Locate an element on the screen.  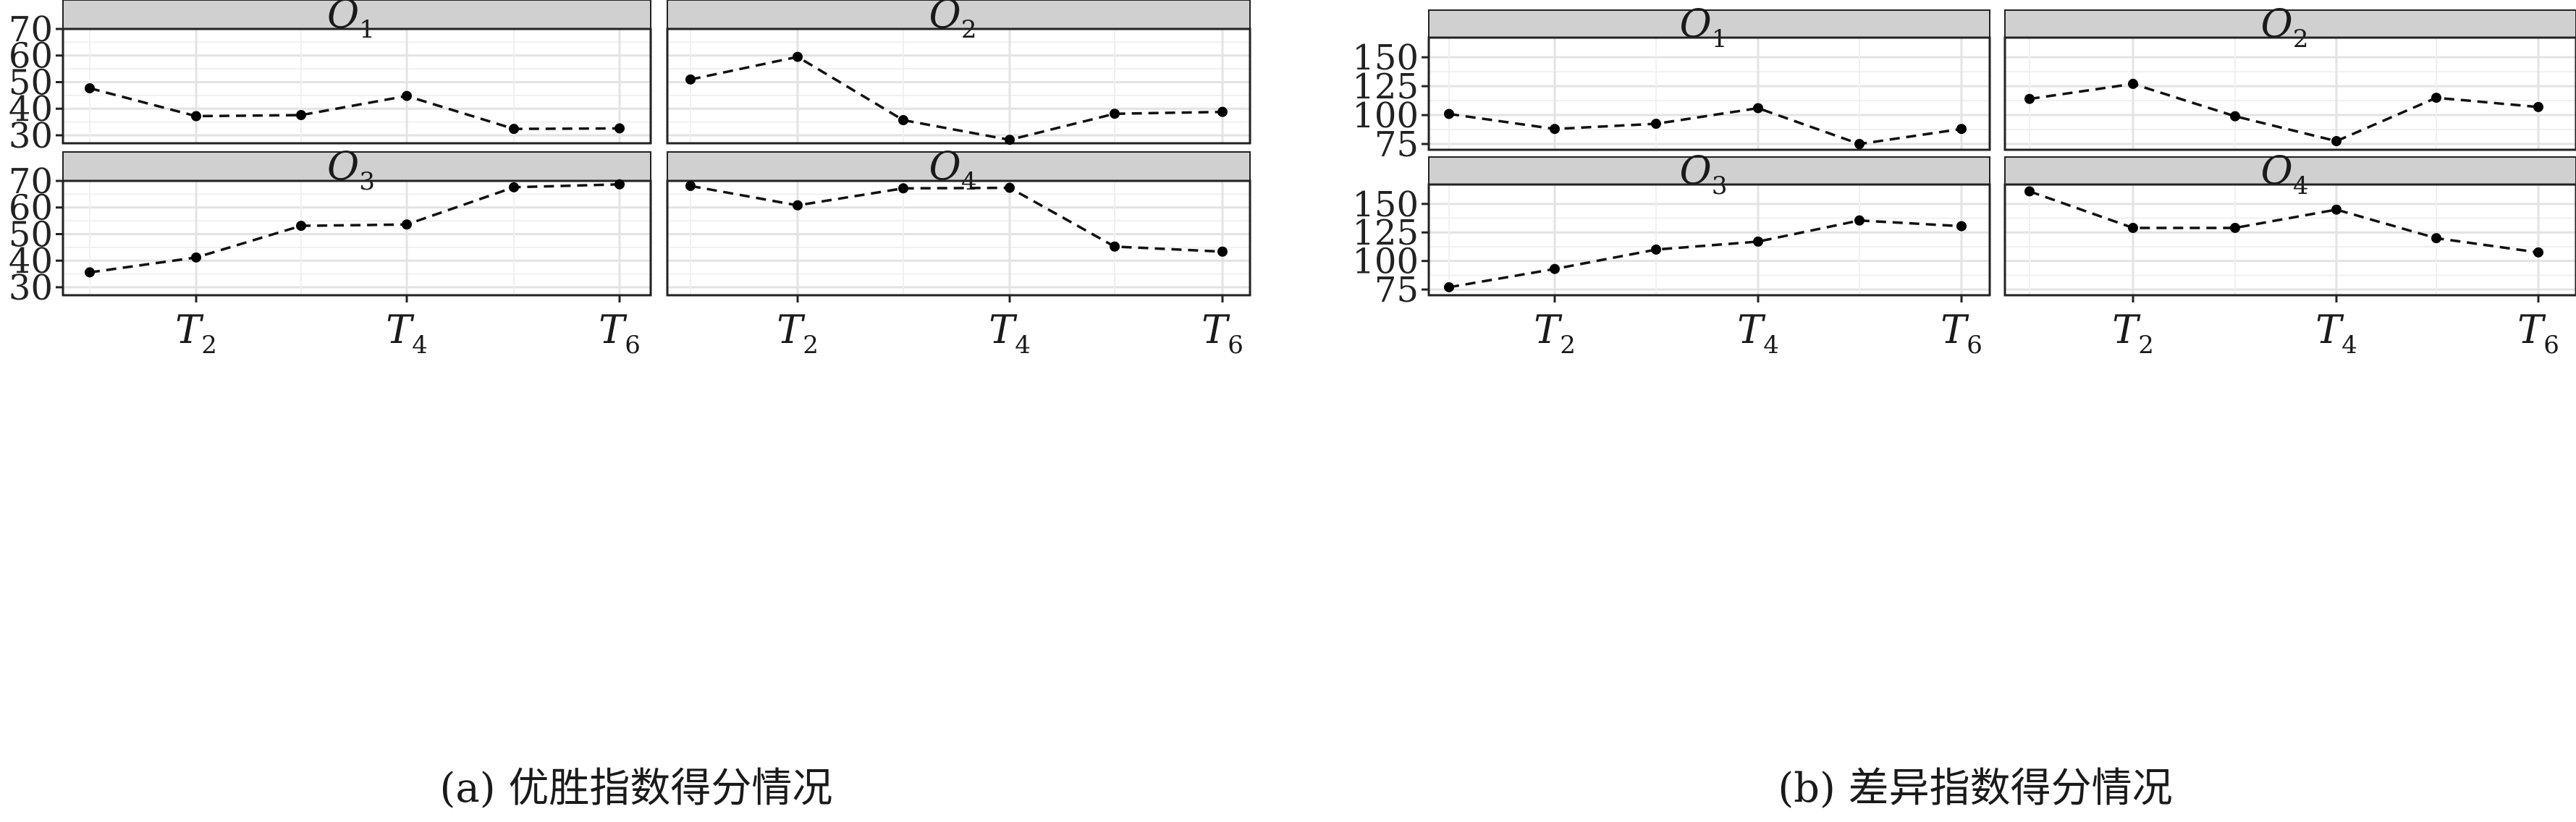
y-tick-label: 125 is located at coordinates (1385, 233).